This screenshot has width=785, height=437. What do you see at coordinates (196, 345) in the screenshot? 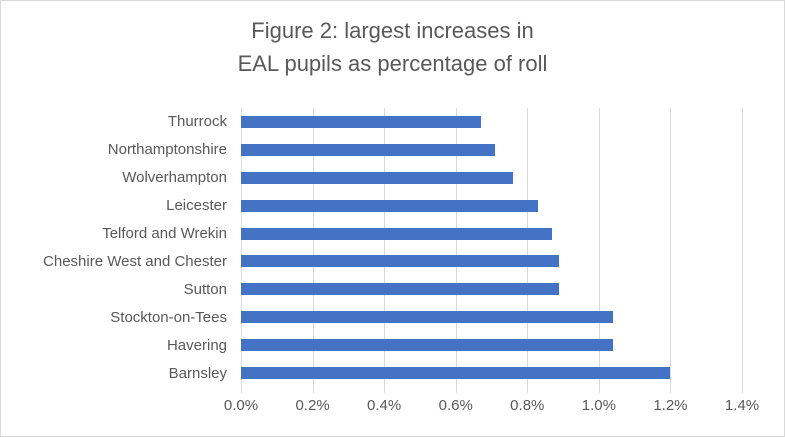
I see `category-label: Havering` at bounding box center [196, 345].